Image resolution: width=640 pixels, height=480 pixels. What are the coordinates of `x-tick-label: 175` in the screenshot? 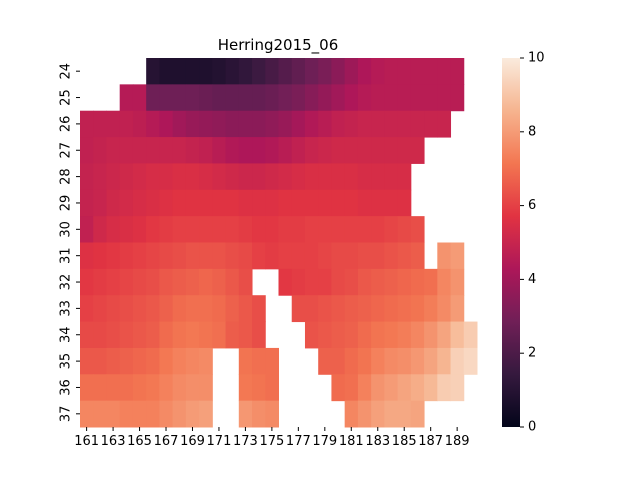 It's located at (271, 441).